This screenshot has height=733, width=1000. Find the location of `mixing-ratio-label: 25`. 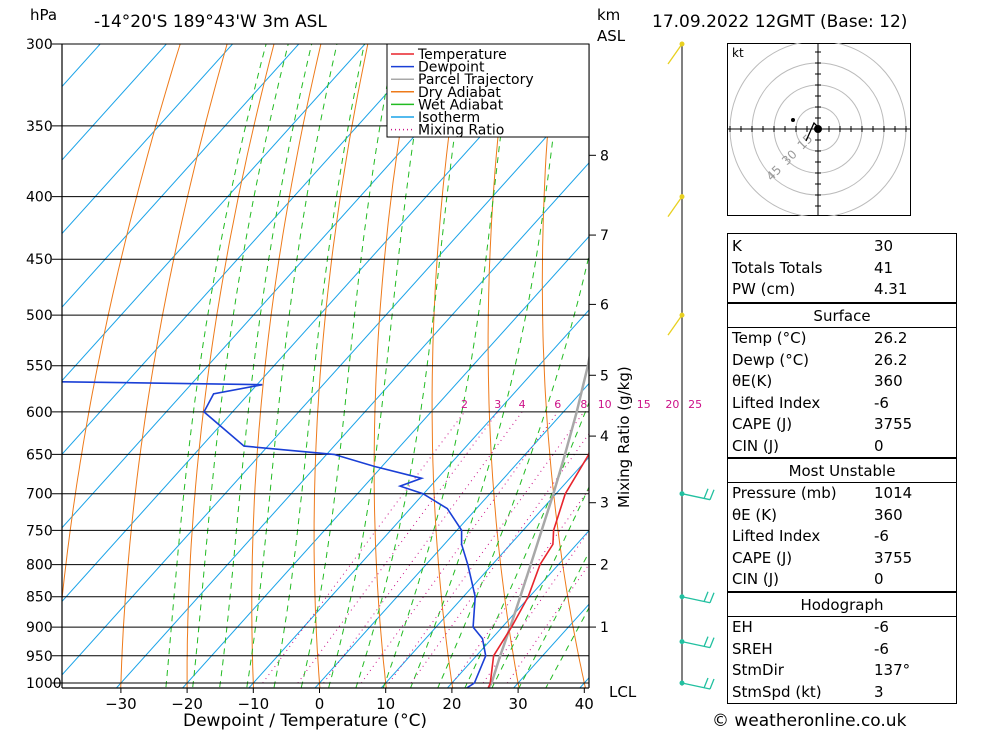

mixing-ratio-label: 25 is located at coordinates (695, 404).